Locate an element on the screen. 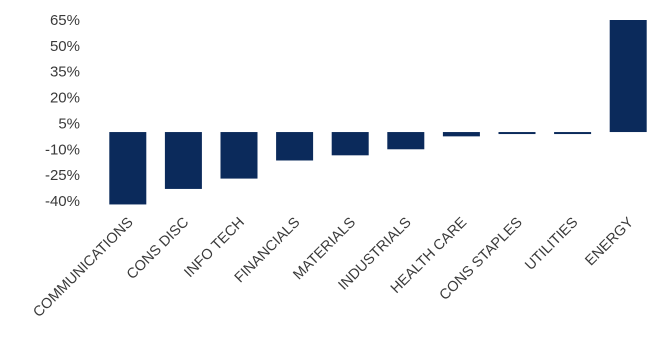 This screenshot has width=656, height=339. bar-info-tech is located at coordinates (239, 155).